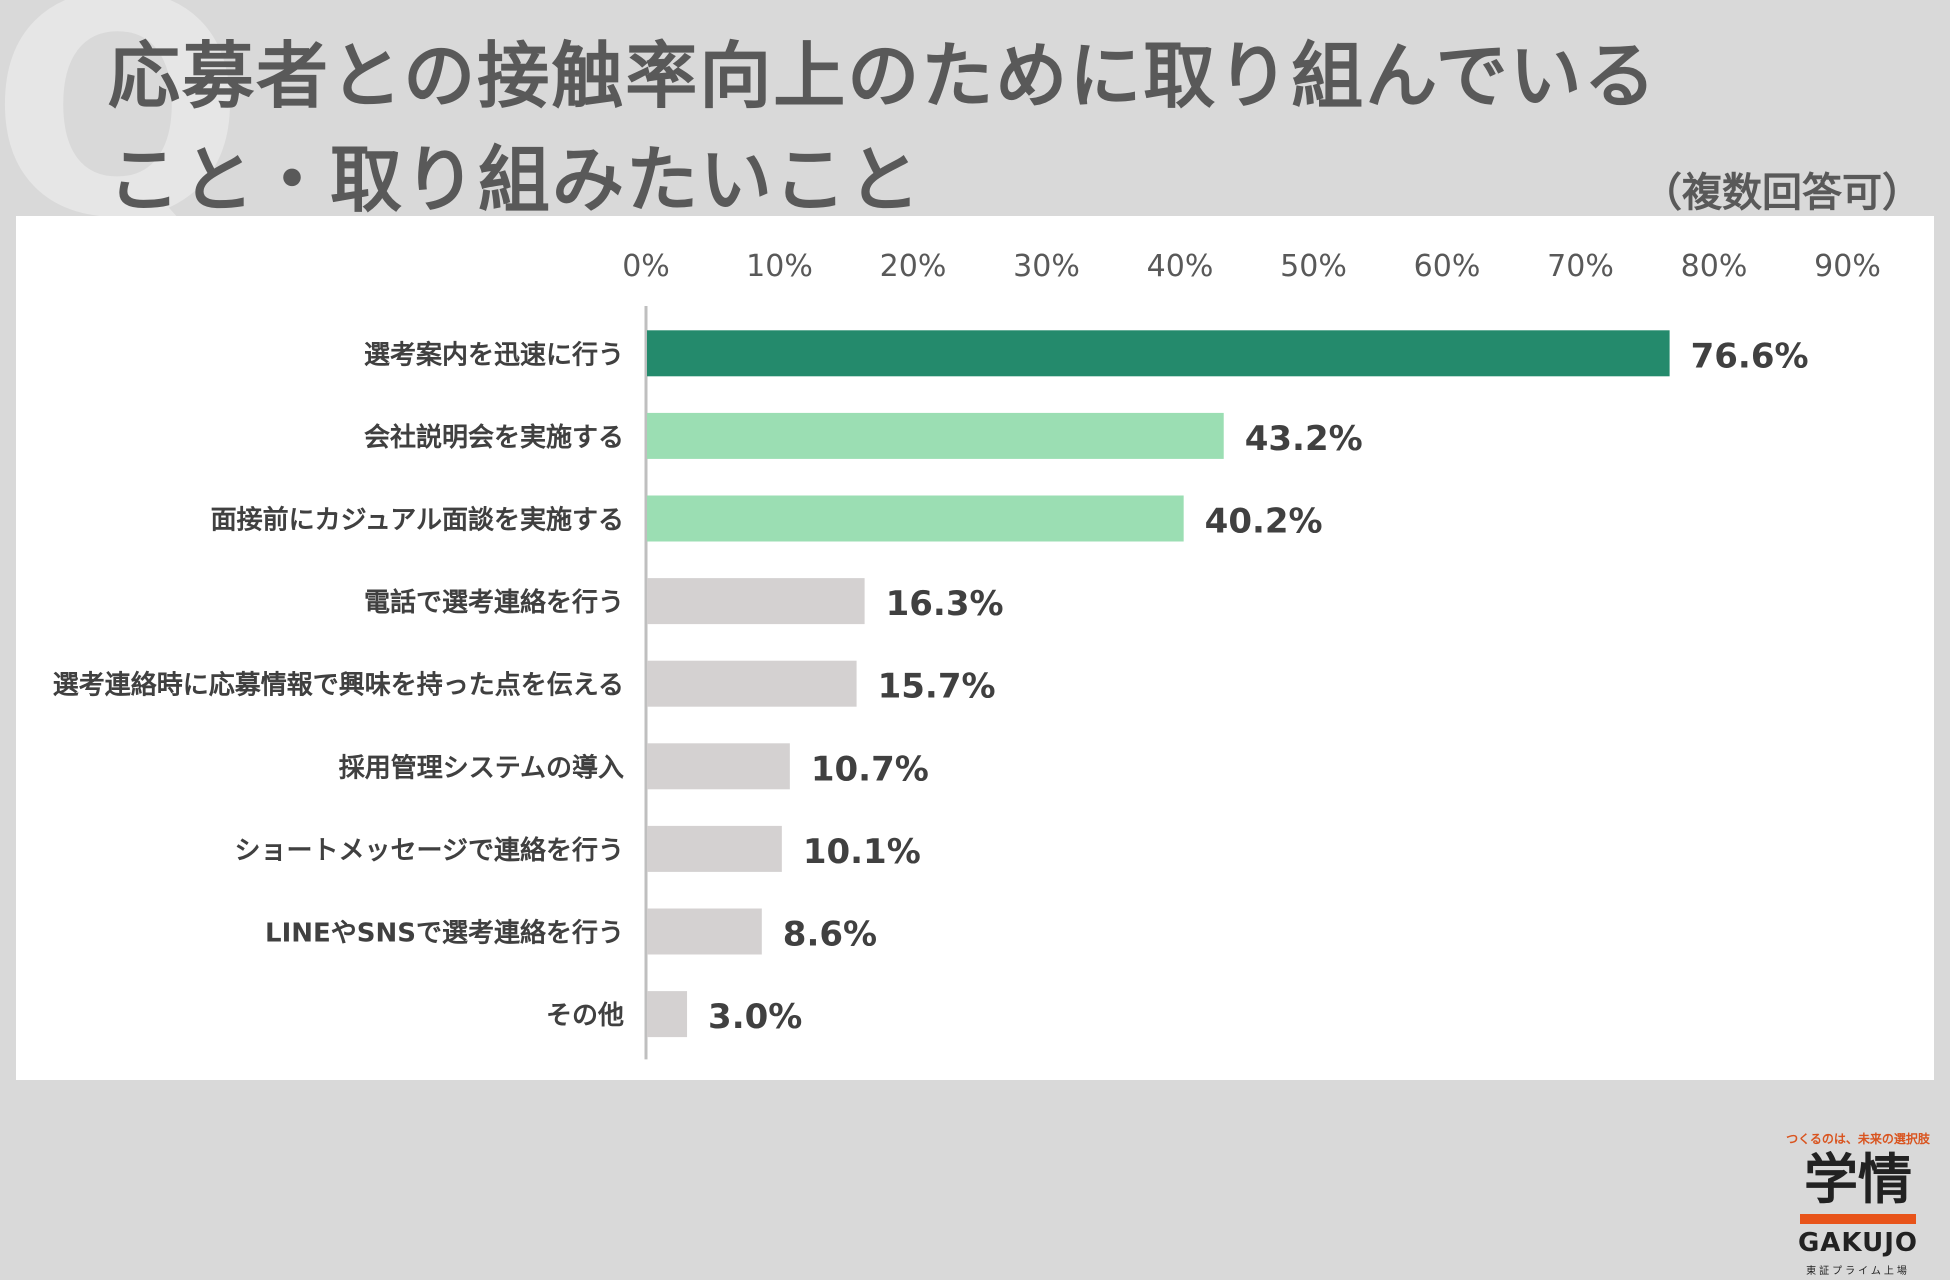 The height and width of the screenshot is (1280, 1950). I want to click on tick-label: 50%, so click(1313, 266).